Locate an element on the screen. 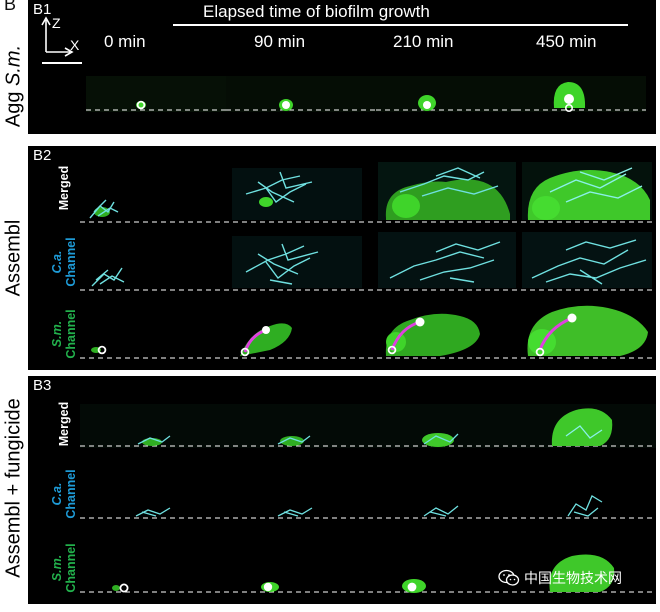  b3-merged-0min is located at coordinates (154, 440).